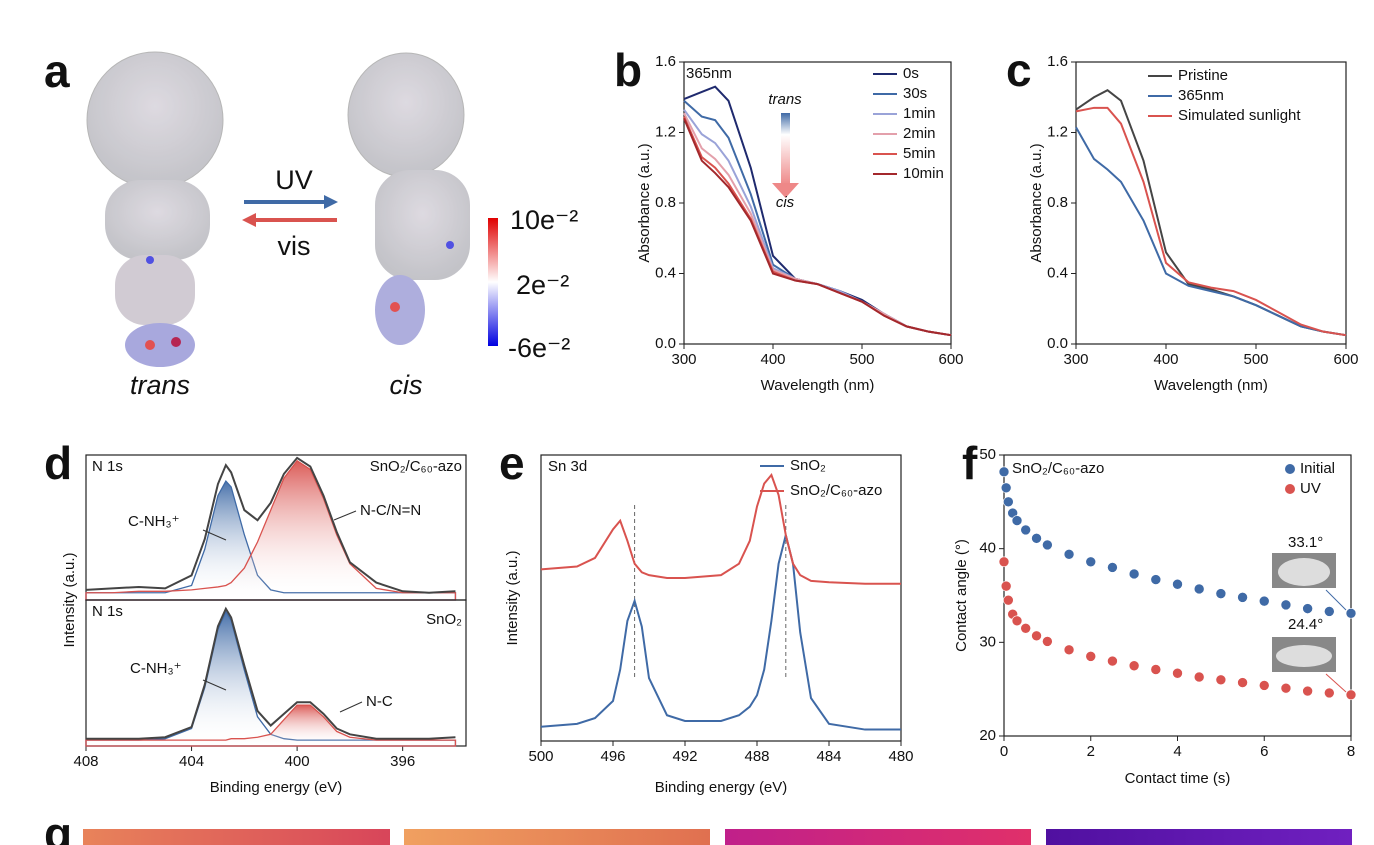  I want to click on y-axis-label: Absorbance (a.u.), so click(644, 202).